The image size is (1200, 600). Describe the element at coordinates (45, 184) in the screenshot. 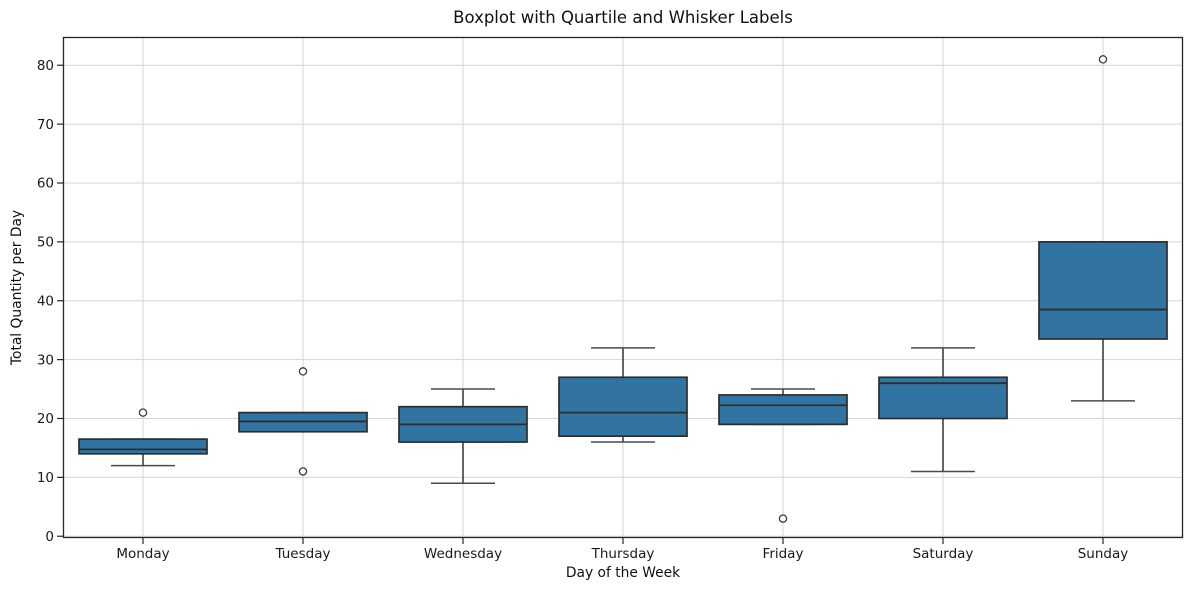

I see `y-tick-label-60: 60` at that location.